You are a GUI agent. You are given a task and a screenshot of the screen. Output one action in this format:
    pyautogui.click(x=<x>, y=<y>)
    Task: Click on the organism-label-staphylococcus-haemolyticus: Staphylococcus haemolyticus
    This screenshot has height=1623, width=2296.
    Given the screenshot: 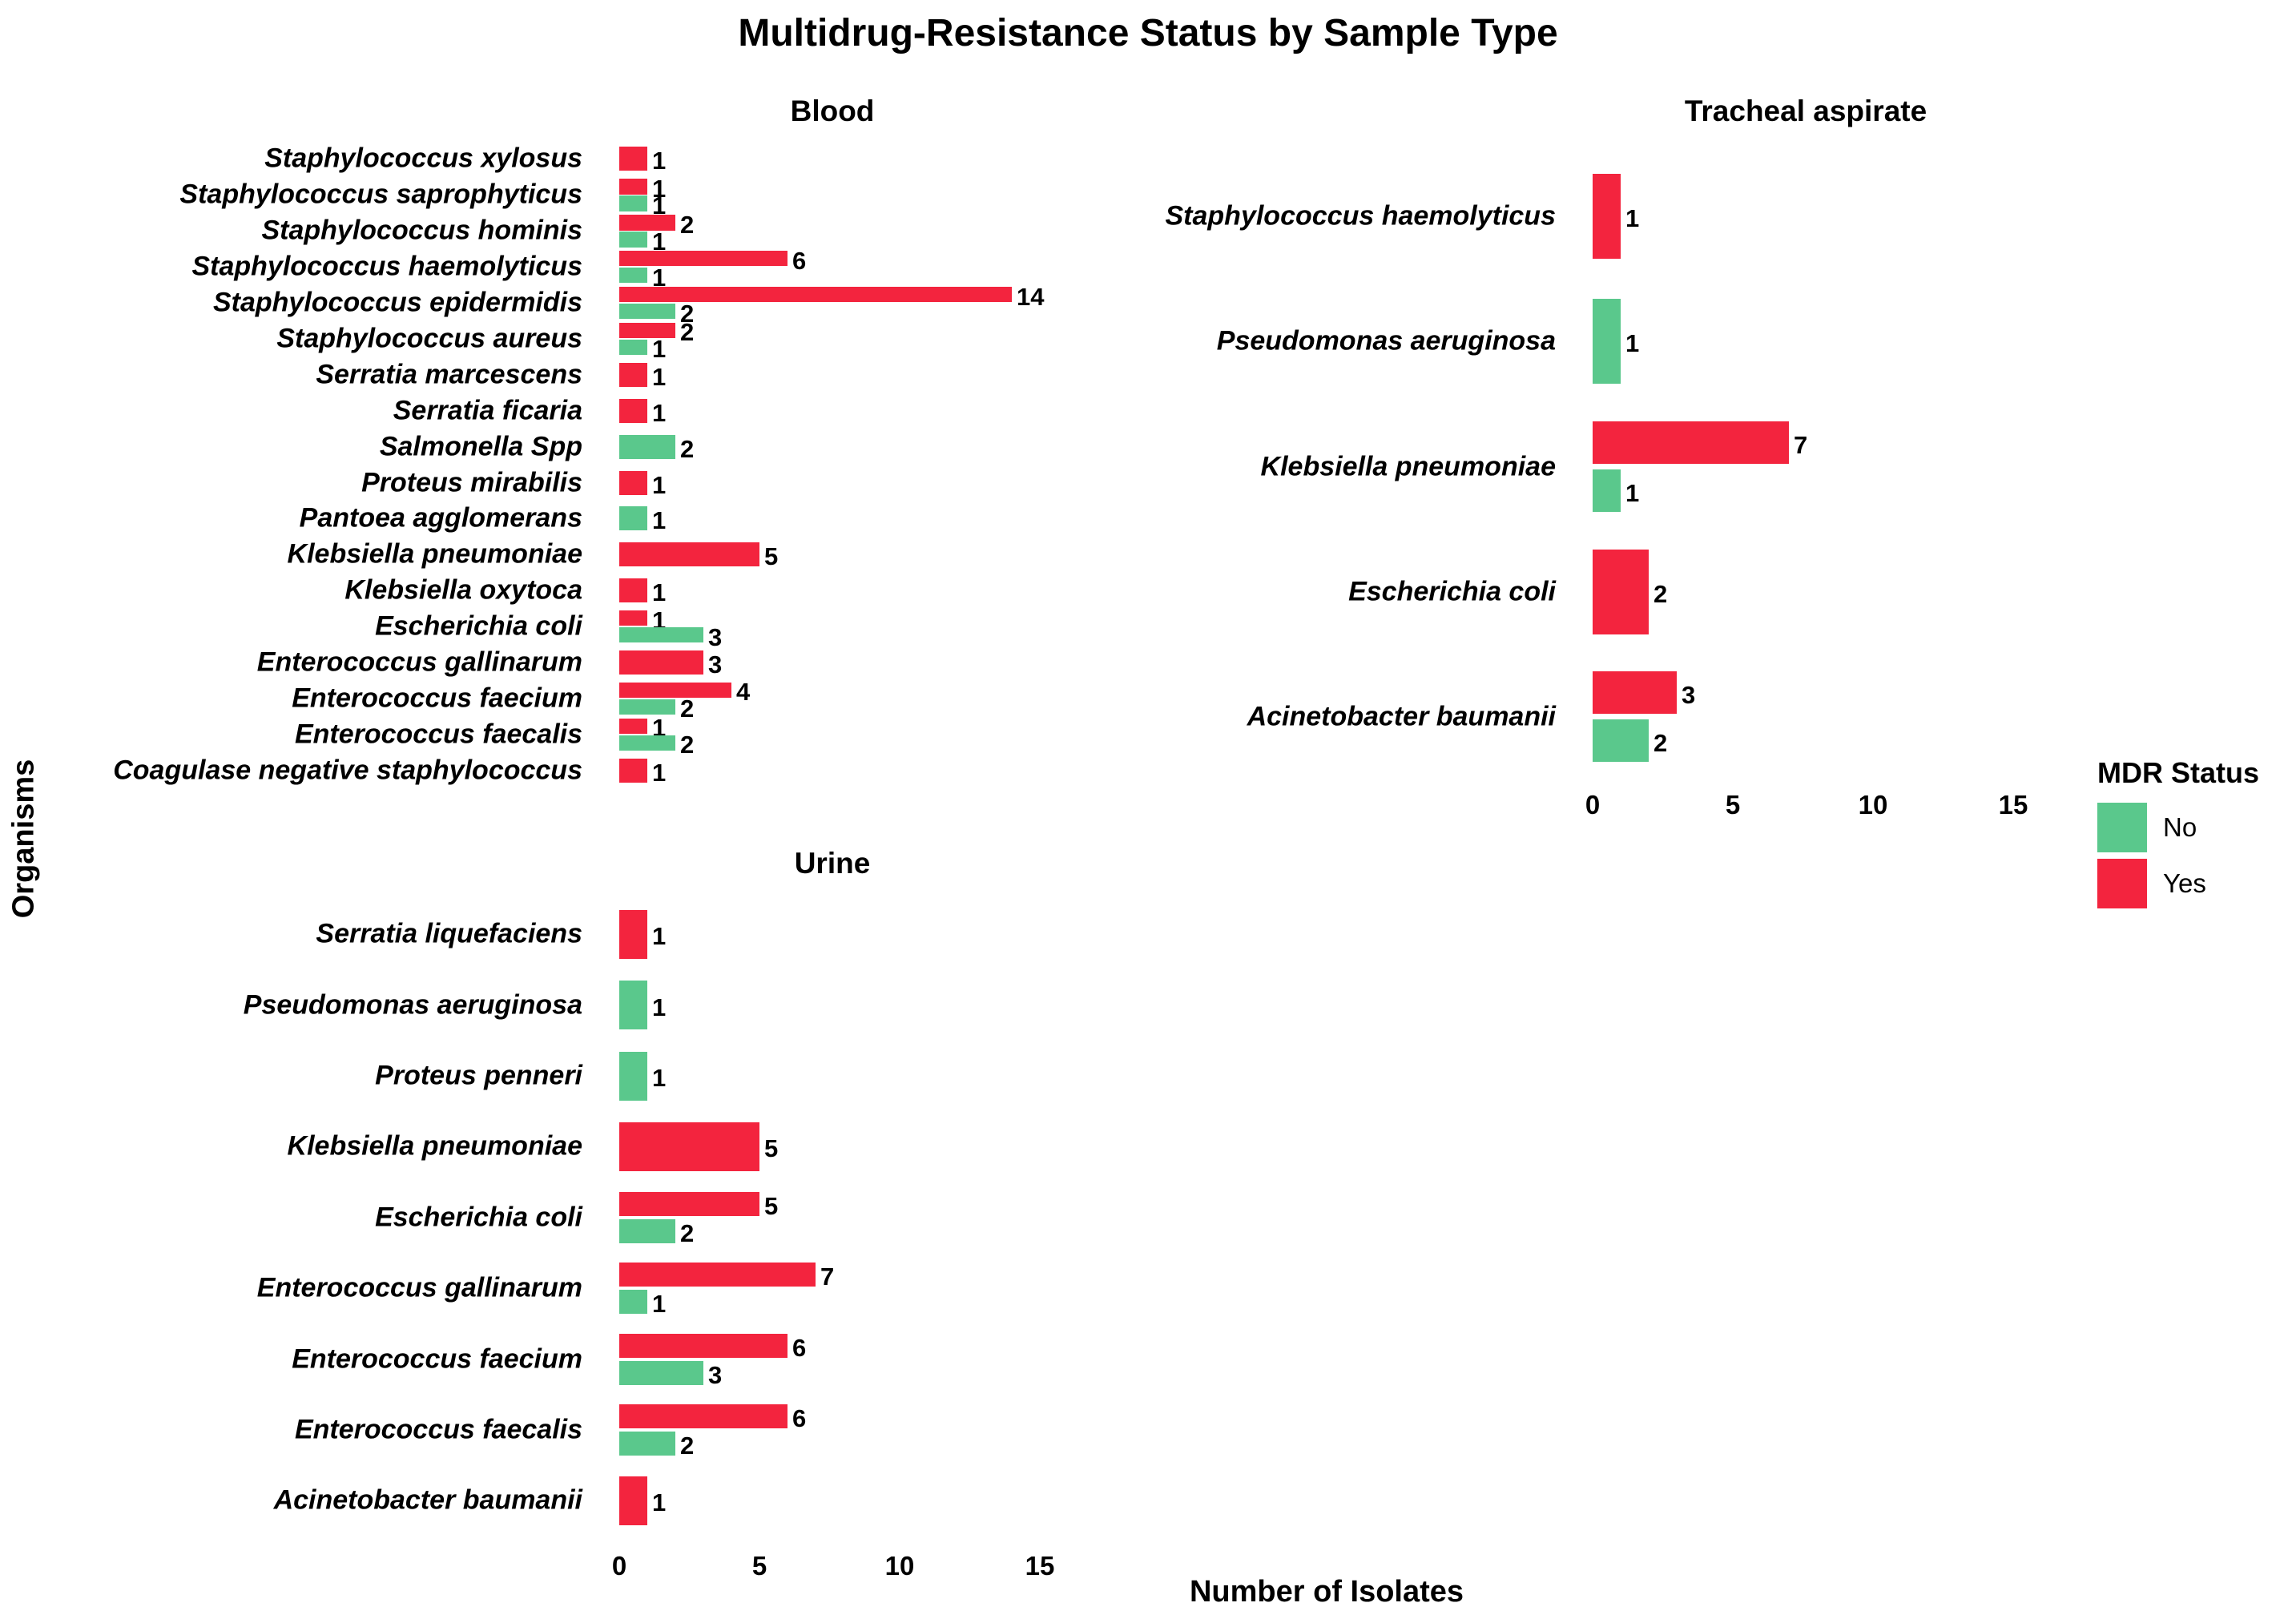 What is the action you would take?
    pyautogui.click(x=387, y=266)
    